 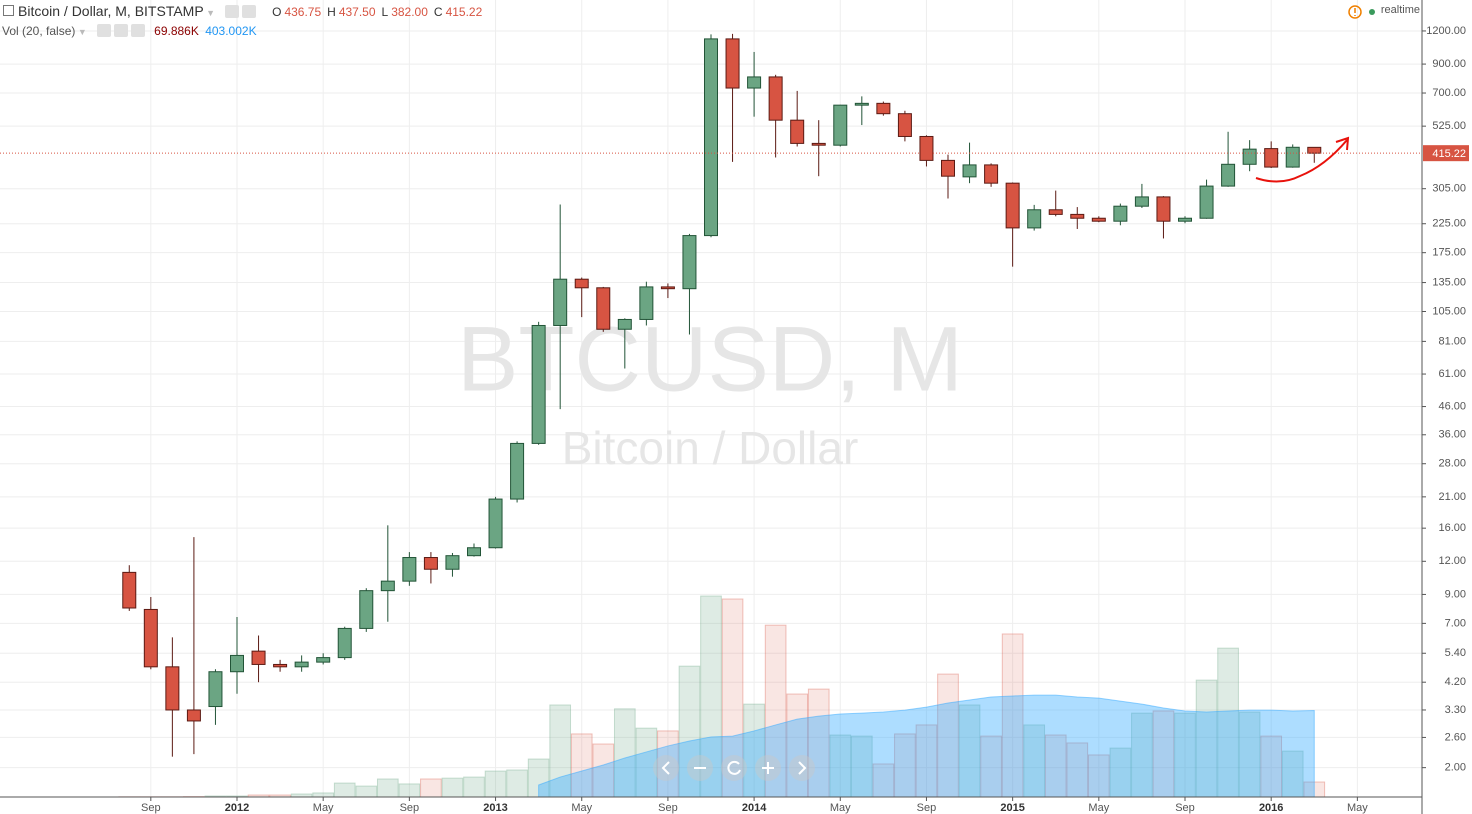 What do you see at coordinates (1449, 282) in the screenshot?
I see `y-tick-label: 135.00` at bounding box center [1449, 282].